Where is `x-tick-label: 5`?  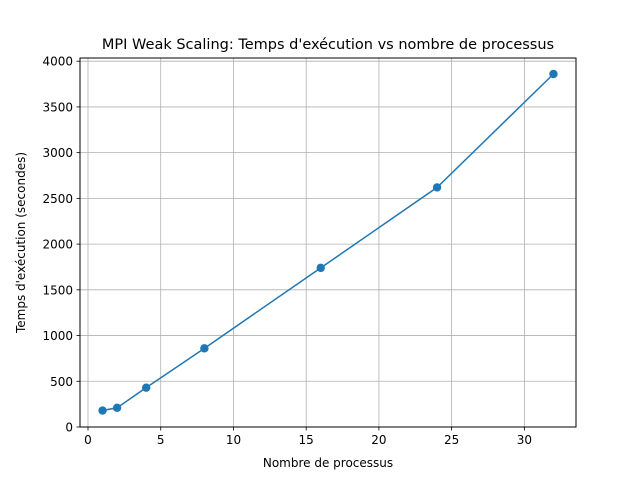 x-tick-label: 5 is located at coordinates (161, 440).